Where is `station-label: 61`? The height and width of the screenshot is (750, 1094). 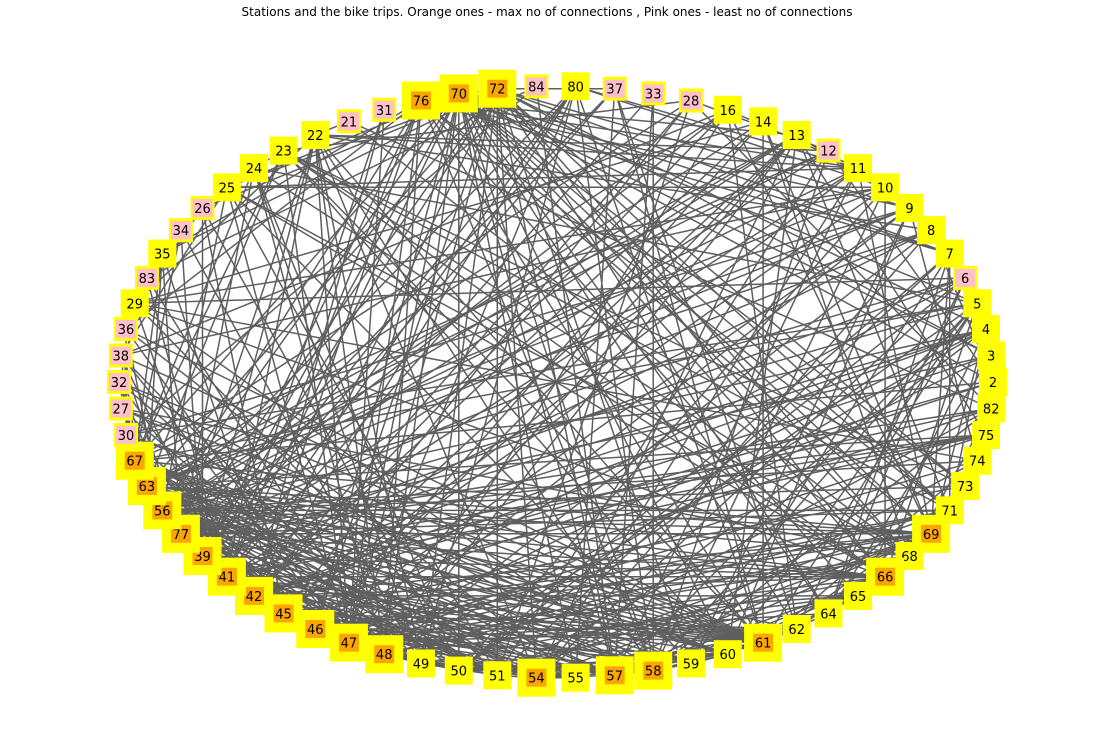
station-label: 61 is located at coordinates (763, 644).